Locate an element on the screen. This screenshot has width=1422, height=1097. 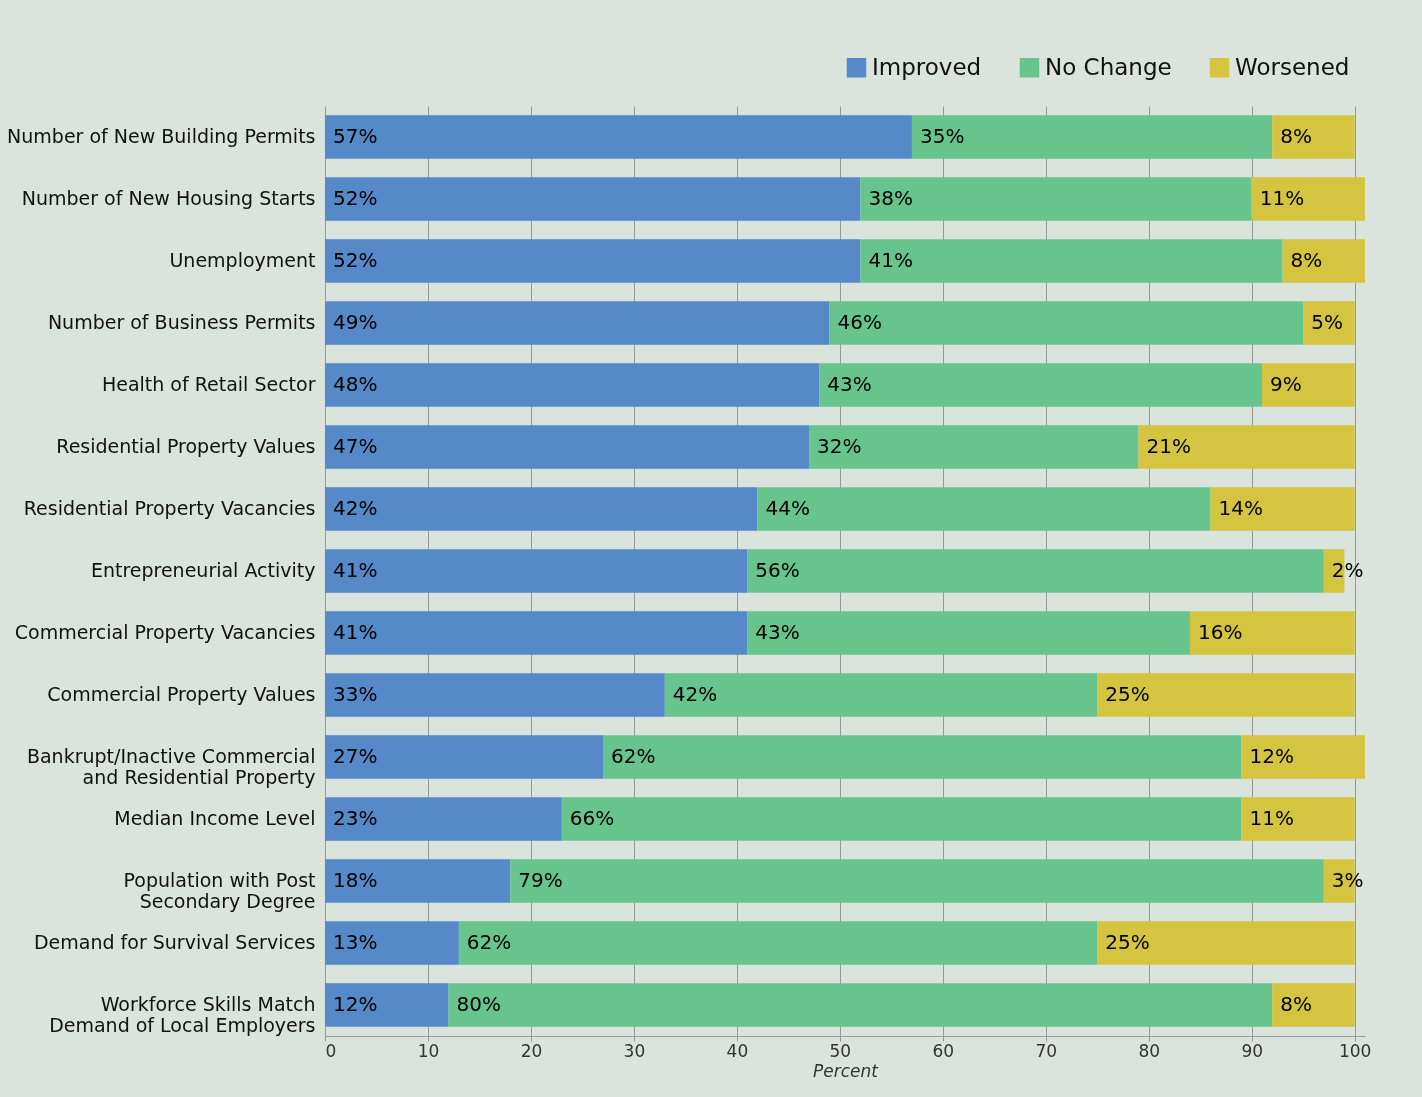
data-label: 44% is located at coordinates (787, 508).